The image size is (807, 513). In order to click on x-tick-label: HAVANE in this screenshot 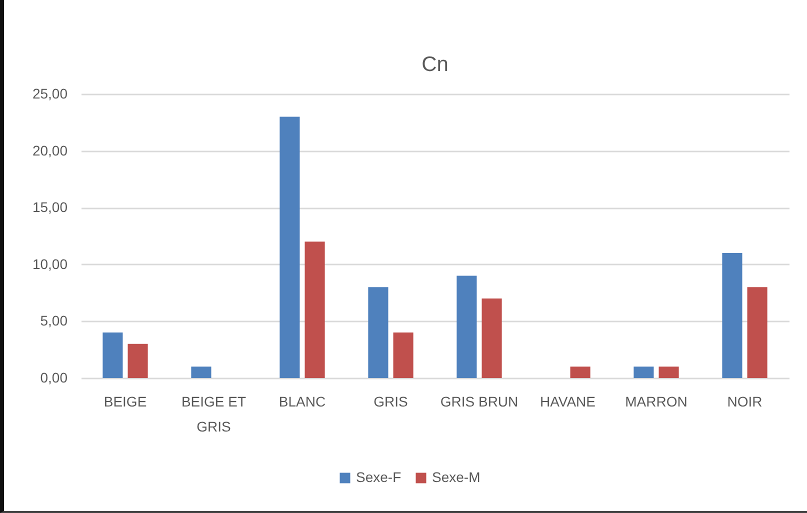, I will do `click(568, 402)`.